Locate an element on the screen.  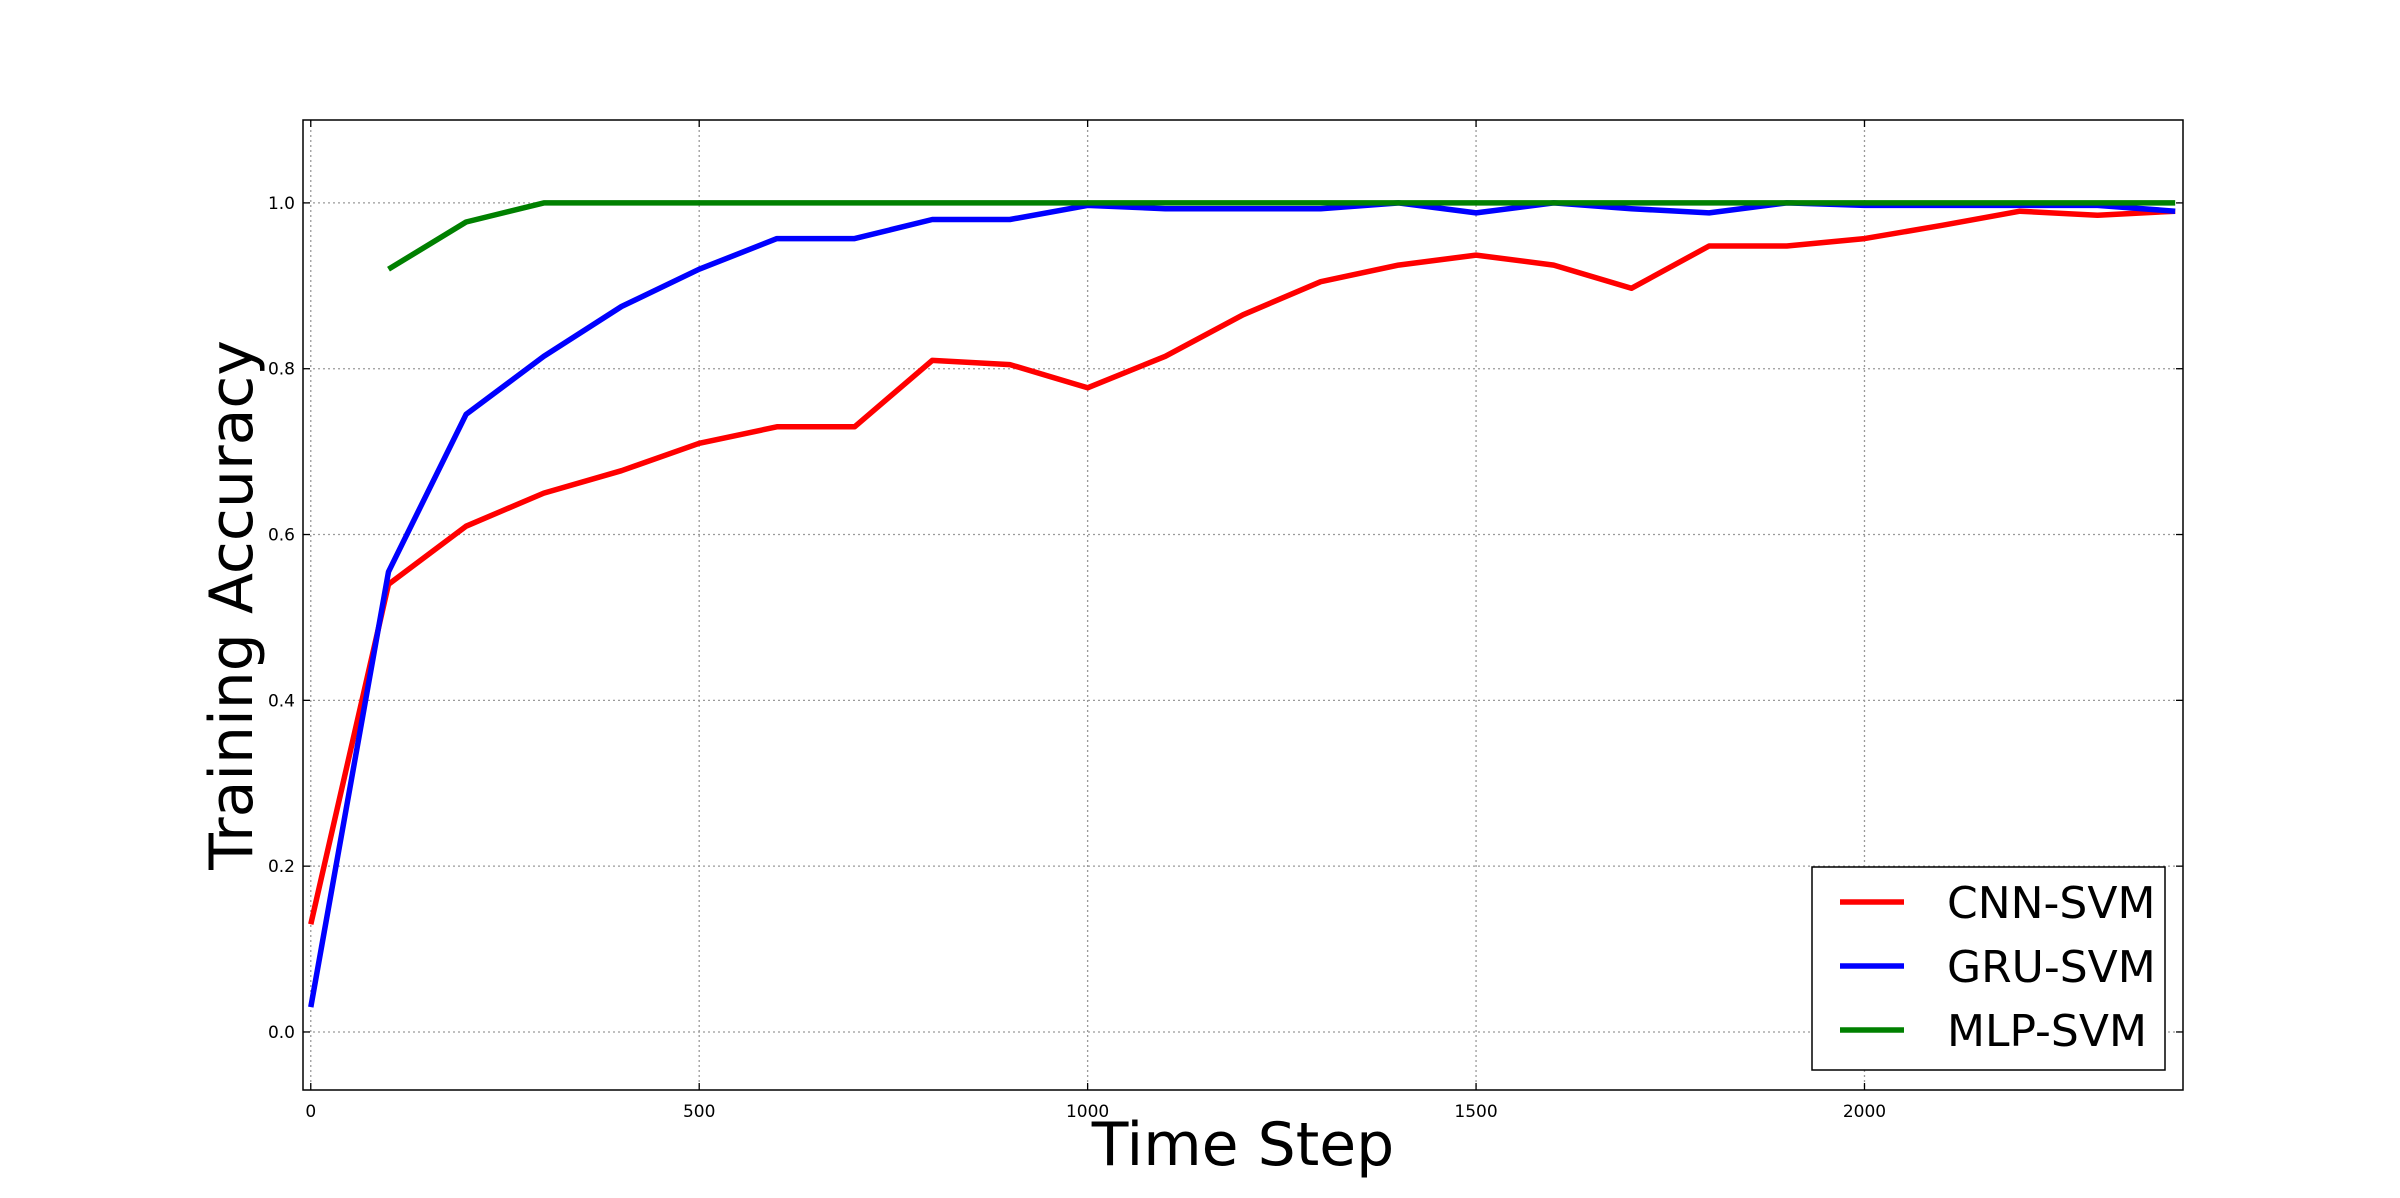
y-tick-label: 0.0 is located at coordinates (281, 1033).